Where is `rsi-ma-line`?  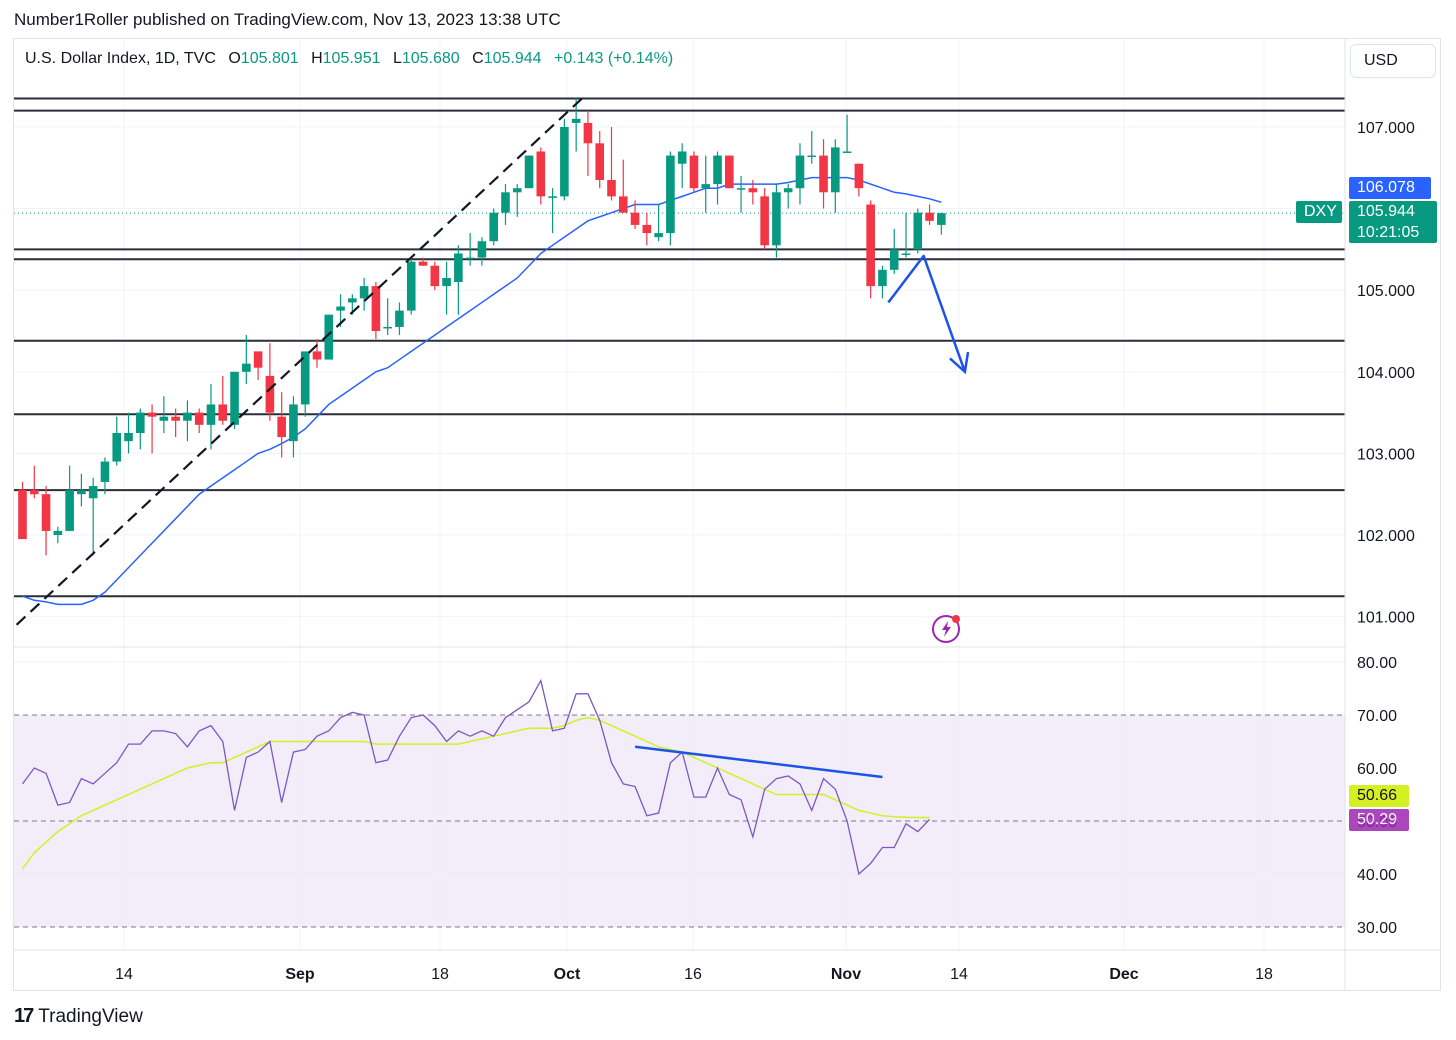 rsi-ma-line is located at coordinates (475, 793).